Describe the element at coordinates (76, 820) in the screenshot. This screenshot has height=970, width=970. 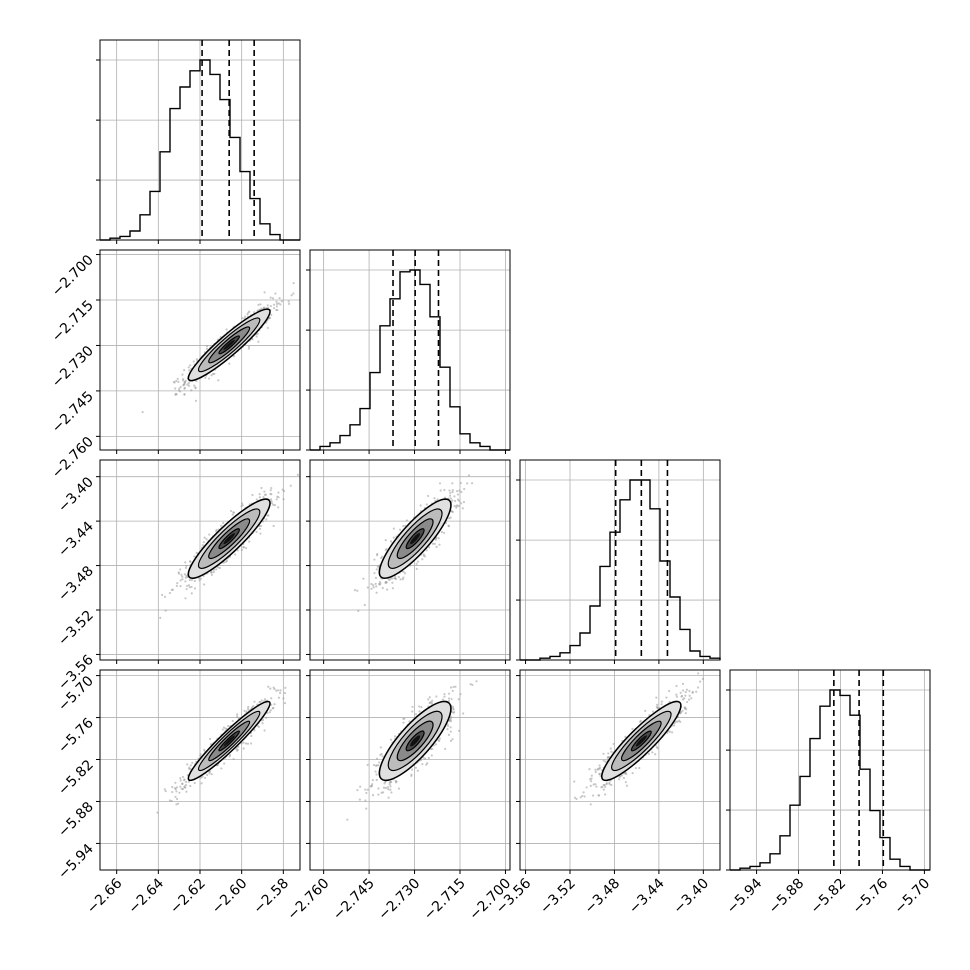
I see `y-tick-label: −5.88` at that location.